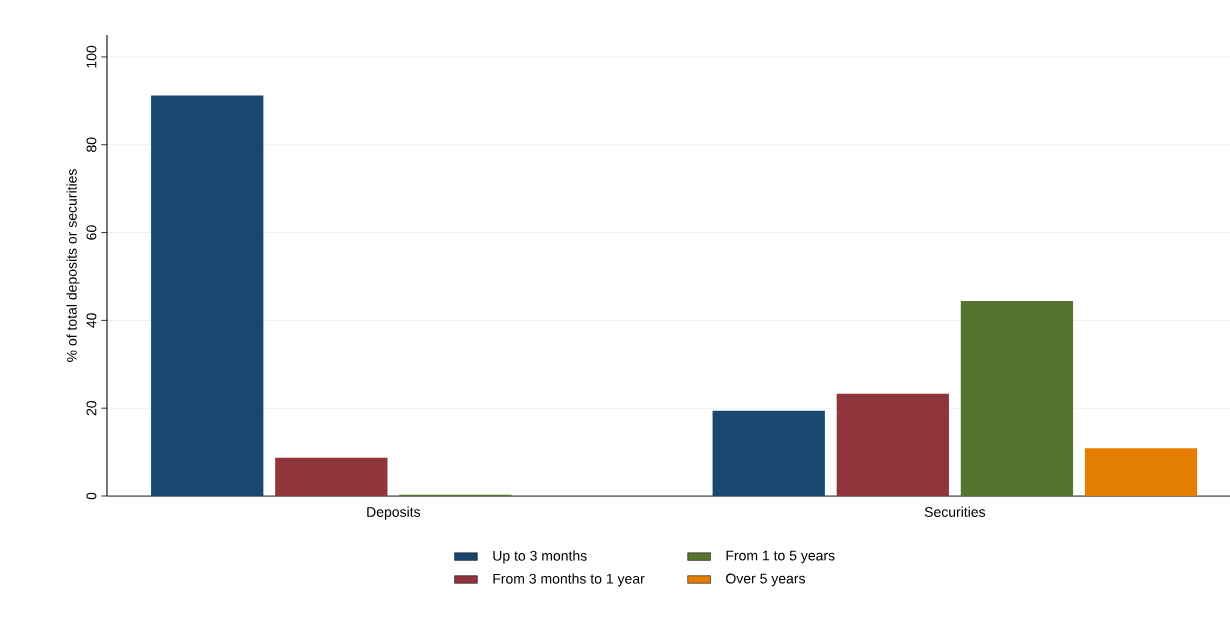 The image size is (1230, 635). What do you see at coordinates (780, 557) in the screenshot?
I see `legend-label: From 1 to 5 years` at bounding box center [780, 557].